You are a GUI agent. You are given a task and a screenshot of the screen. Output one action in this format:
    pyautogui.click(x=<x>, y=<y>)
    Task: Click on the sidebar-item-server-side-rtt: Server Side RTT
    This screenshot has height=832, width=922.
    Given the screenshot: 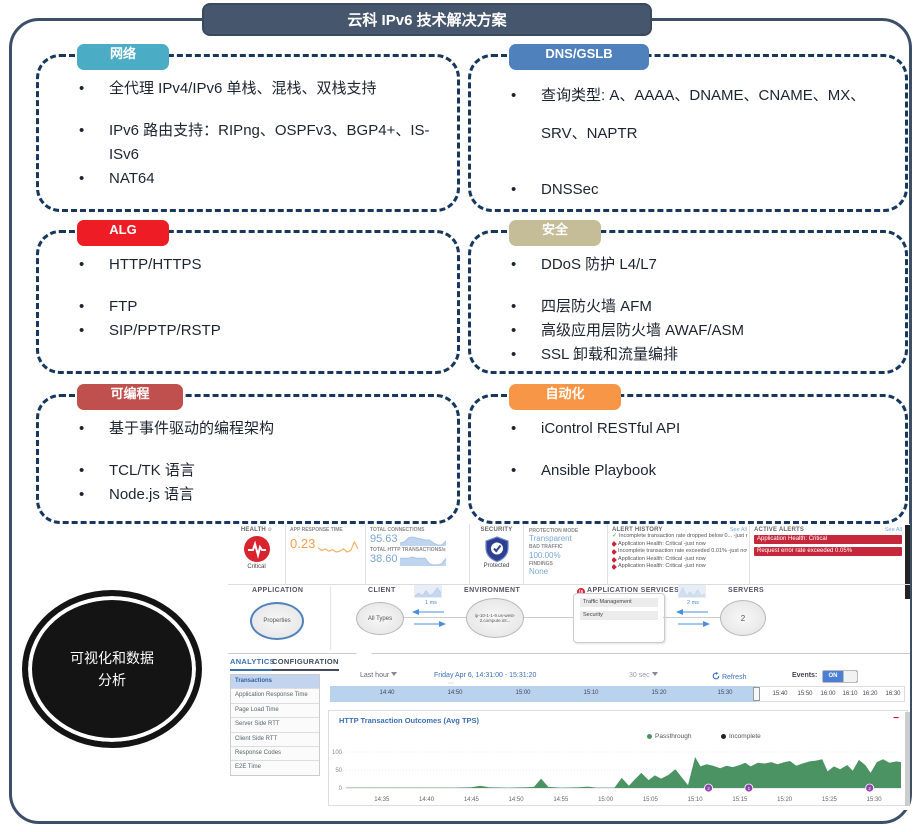 What is the action you would take?
    pyautogui.click(x=275, y=725)
    